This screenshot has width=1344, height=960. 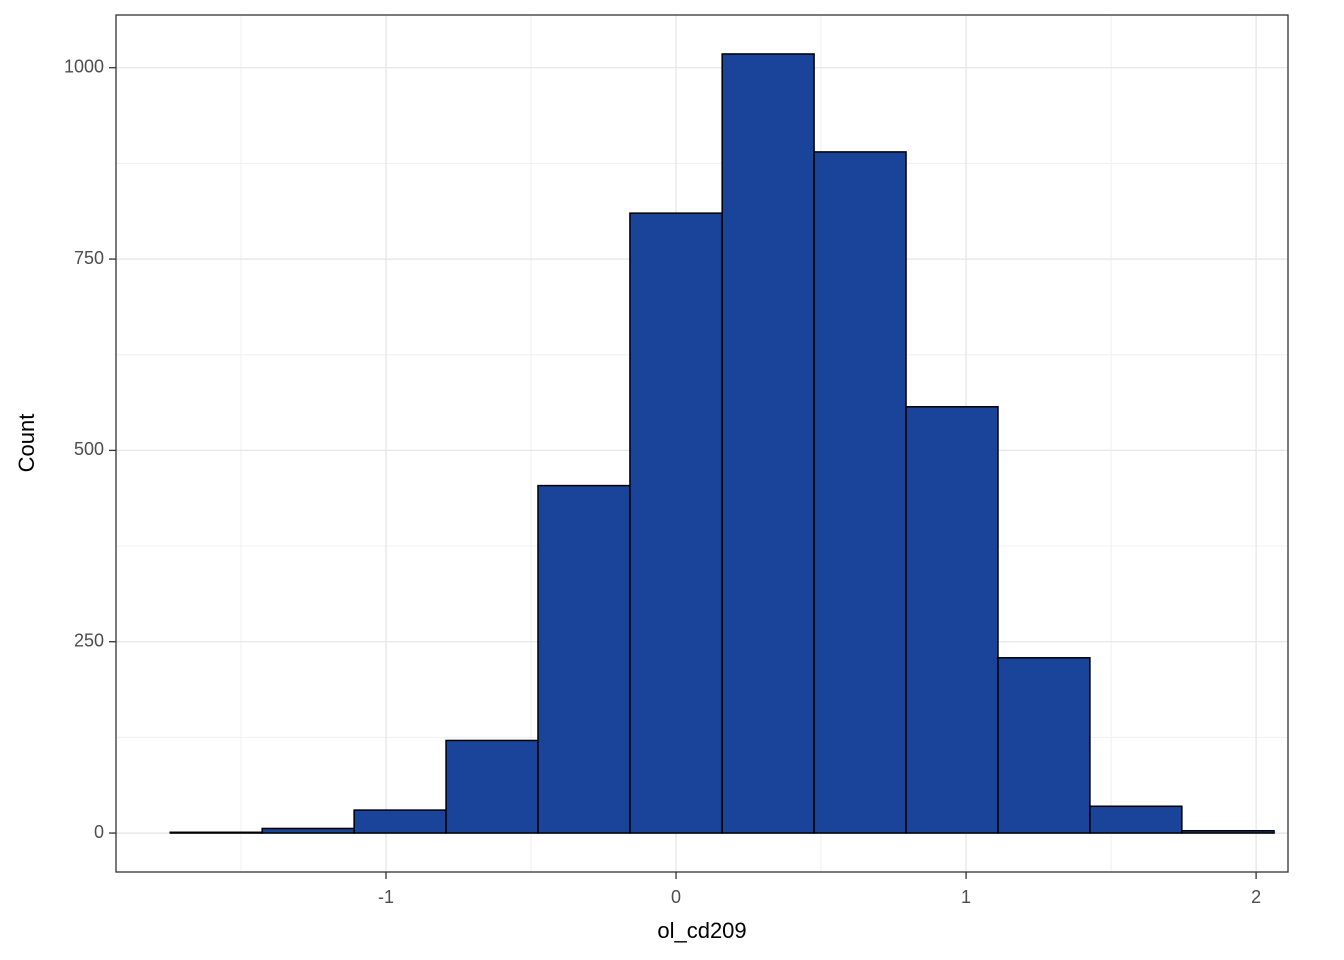 I want to click on x-tick-label: 1, so click(x=966, y=897).